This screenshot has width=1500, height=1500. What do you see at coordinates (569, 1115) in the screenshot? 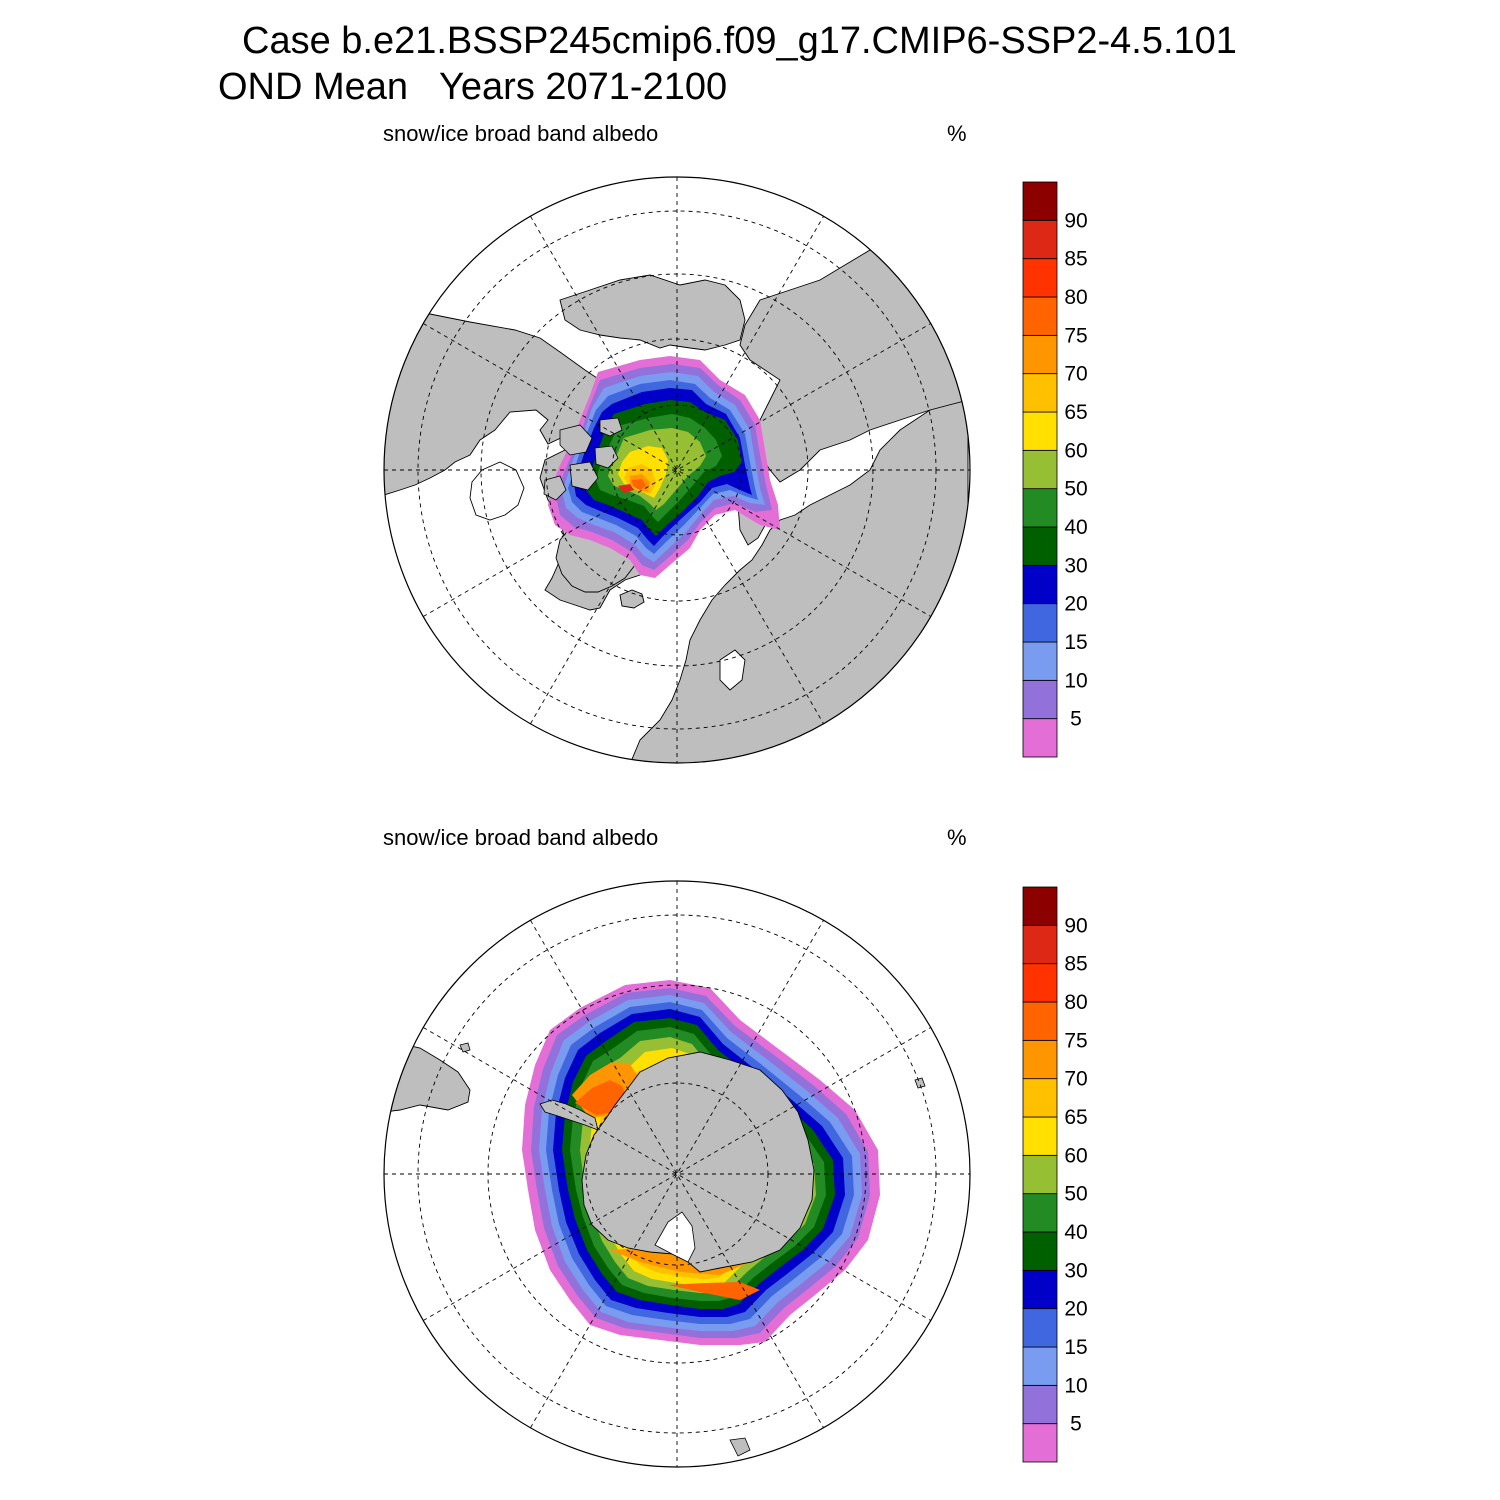
I see `antarctic-peninsula` at bounding box center [569, 1115].